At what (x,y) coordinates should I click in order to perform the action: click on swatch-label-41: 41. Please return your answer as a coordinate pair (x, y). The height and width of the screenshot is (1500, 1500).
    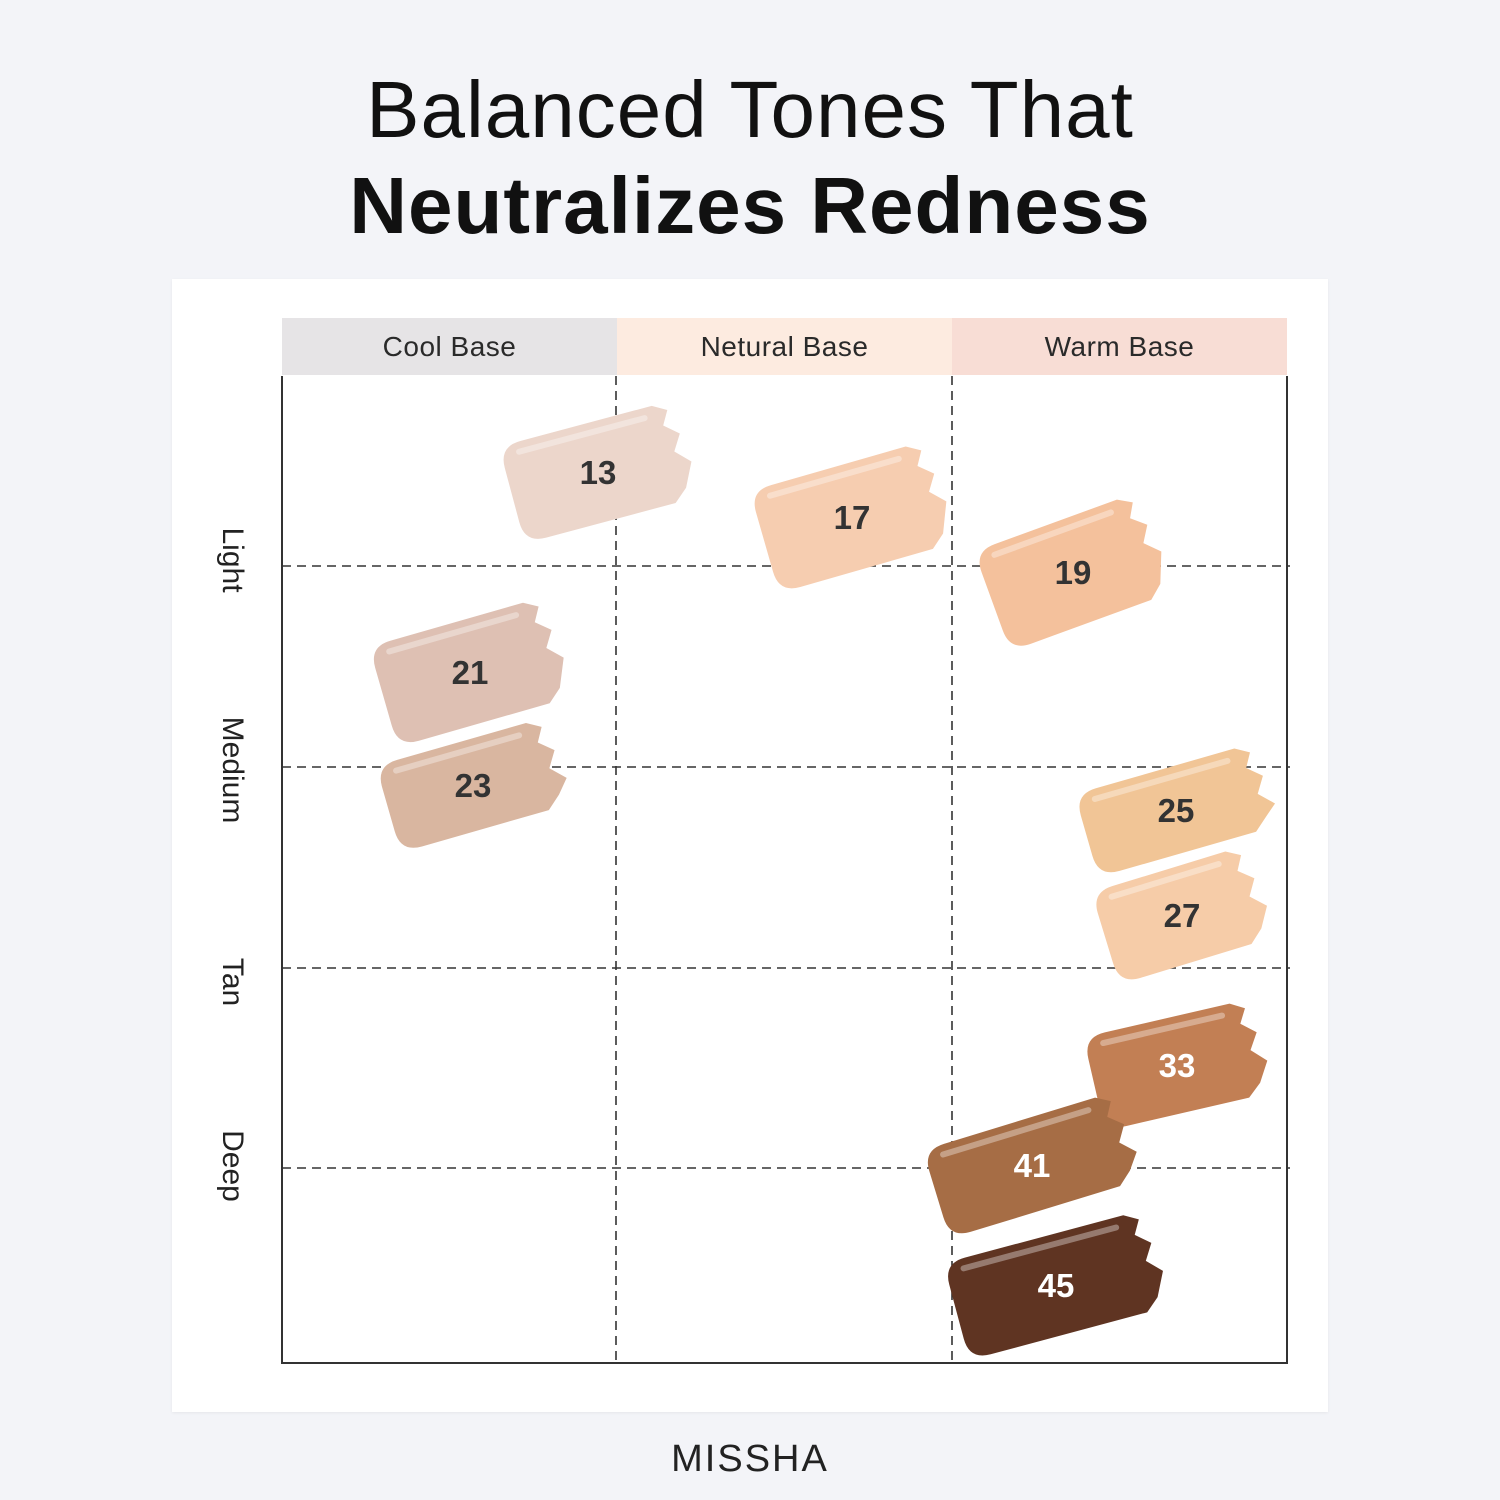
    Looking at the image, I should click on (1032, 1165).